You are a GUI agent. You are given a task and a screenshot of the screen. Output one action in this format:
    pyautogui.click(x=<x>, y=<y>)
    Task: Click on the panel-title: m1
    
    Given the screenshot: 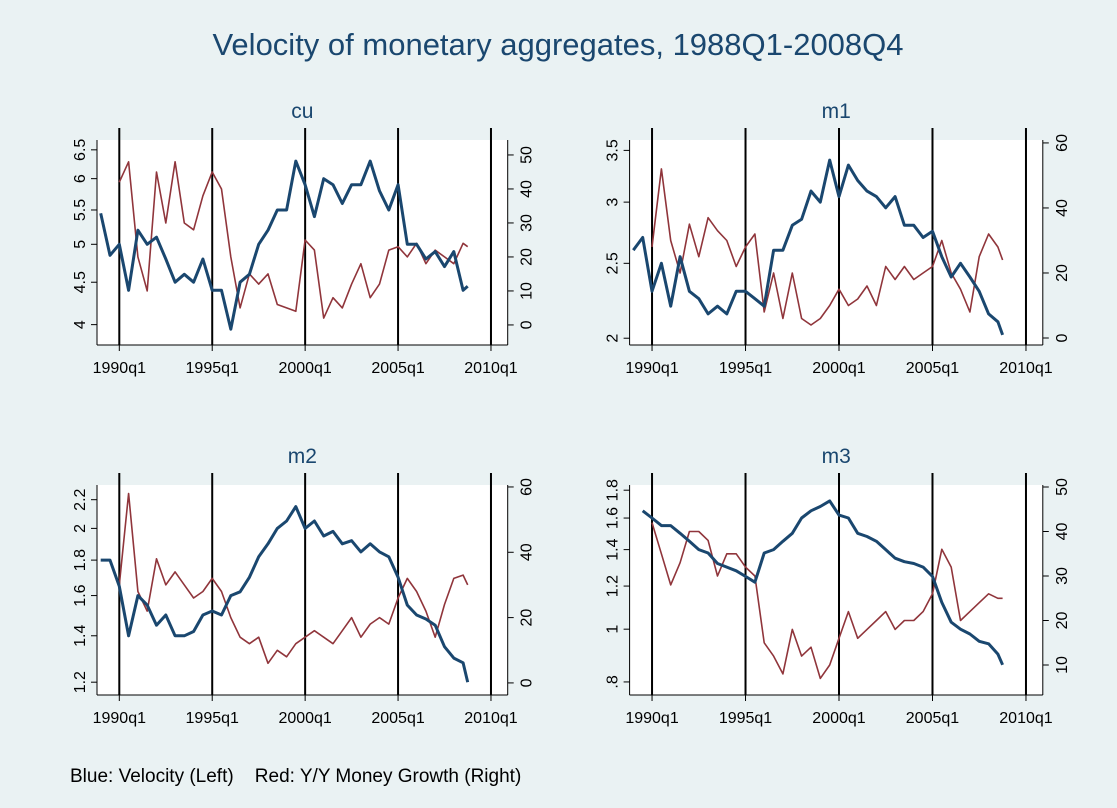 What is the action you would take?
    pyautogui.click(x=836, y=111)
    